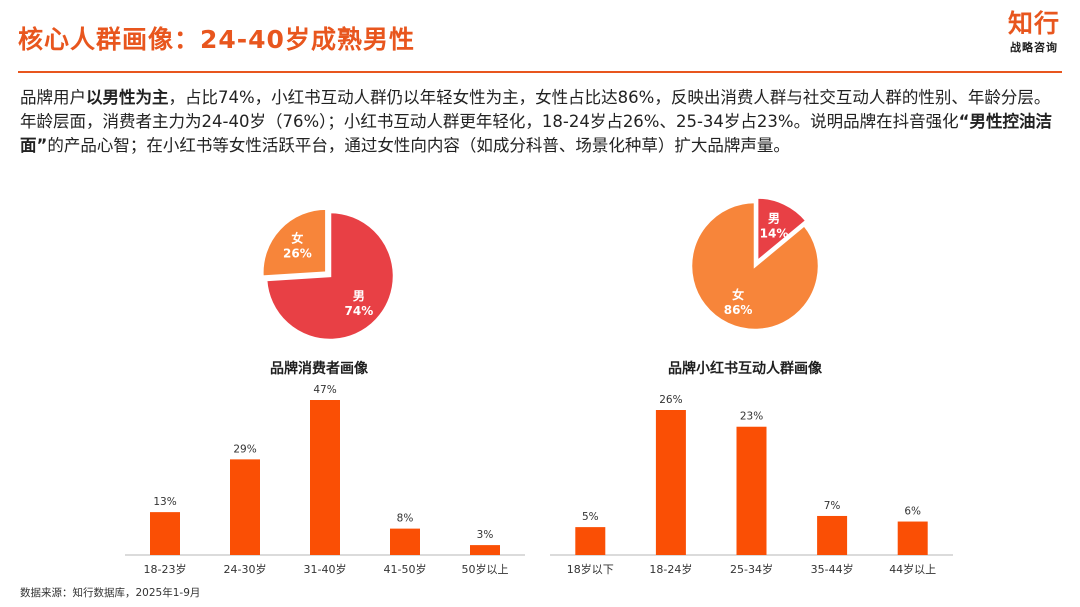  I want to click on pie2-slice-female, so click(755, 266).